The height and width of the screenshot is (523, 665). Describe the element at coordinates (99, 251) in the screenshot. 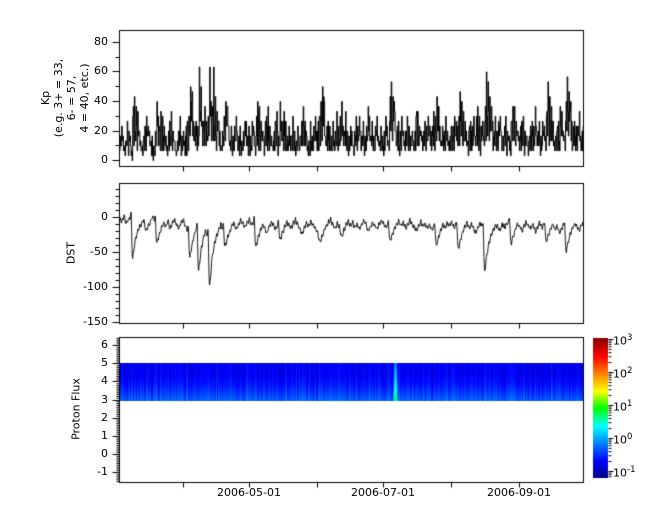

I see `y-tick-label: -50` at that location.